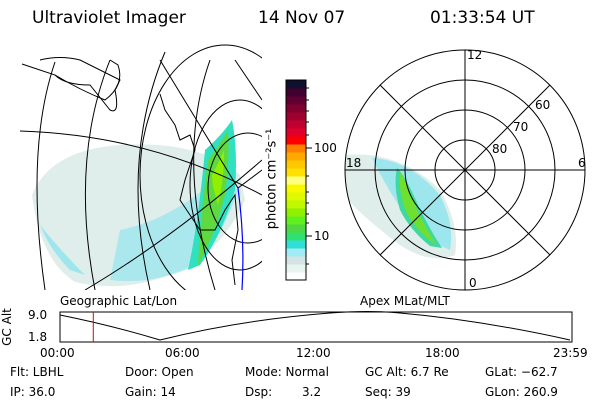  Describe the element at coordinates (442, 353) in the screenshot. I see `xtick-1800: 18:00` at that location.